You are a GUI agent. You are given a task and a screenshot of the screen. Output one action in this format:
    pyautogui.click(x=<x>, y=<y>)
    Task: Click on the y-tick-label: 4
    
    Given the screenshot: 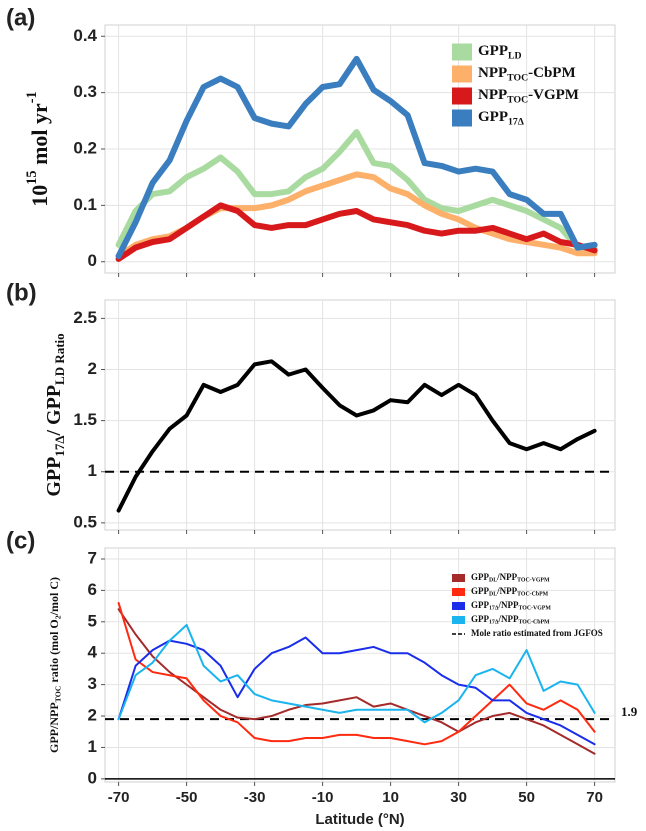 What is the action you would take?
    pyautogui.click(x=93, y=652)
    